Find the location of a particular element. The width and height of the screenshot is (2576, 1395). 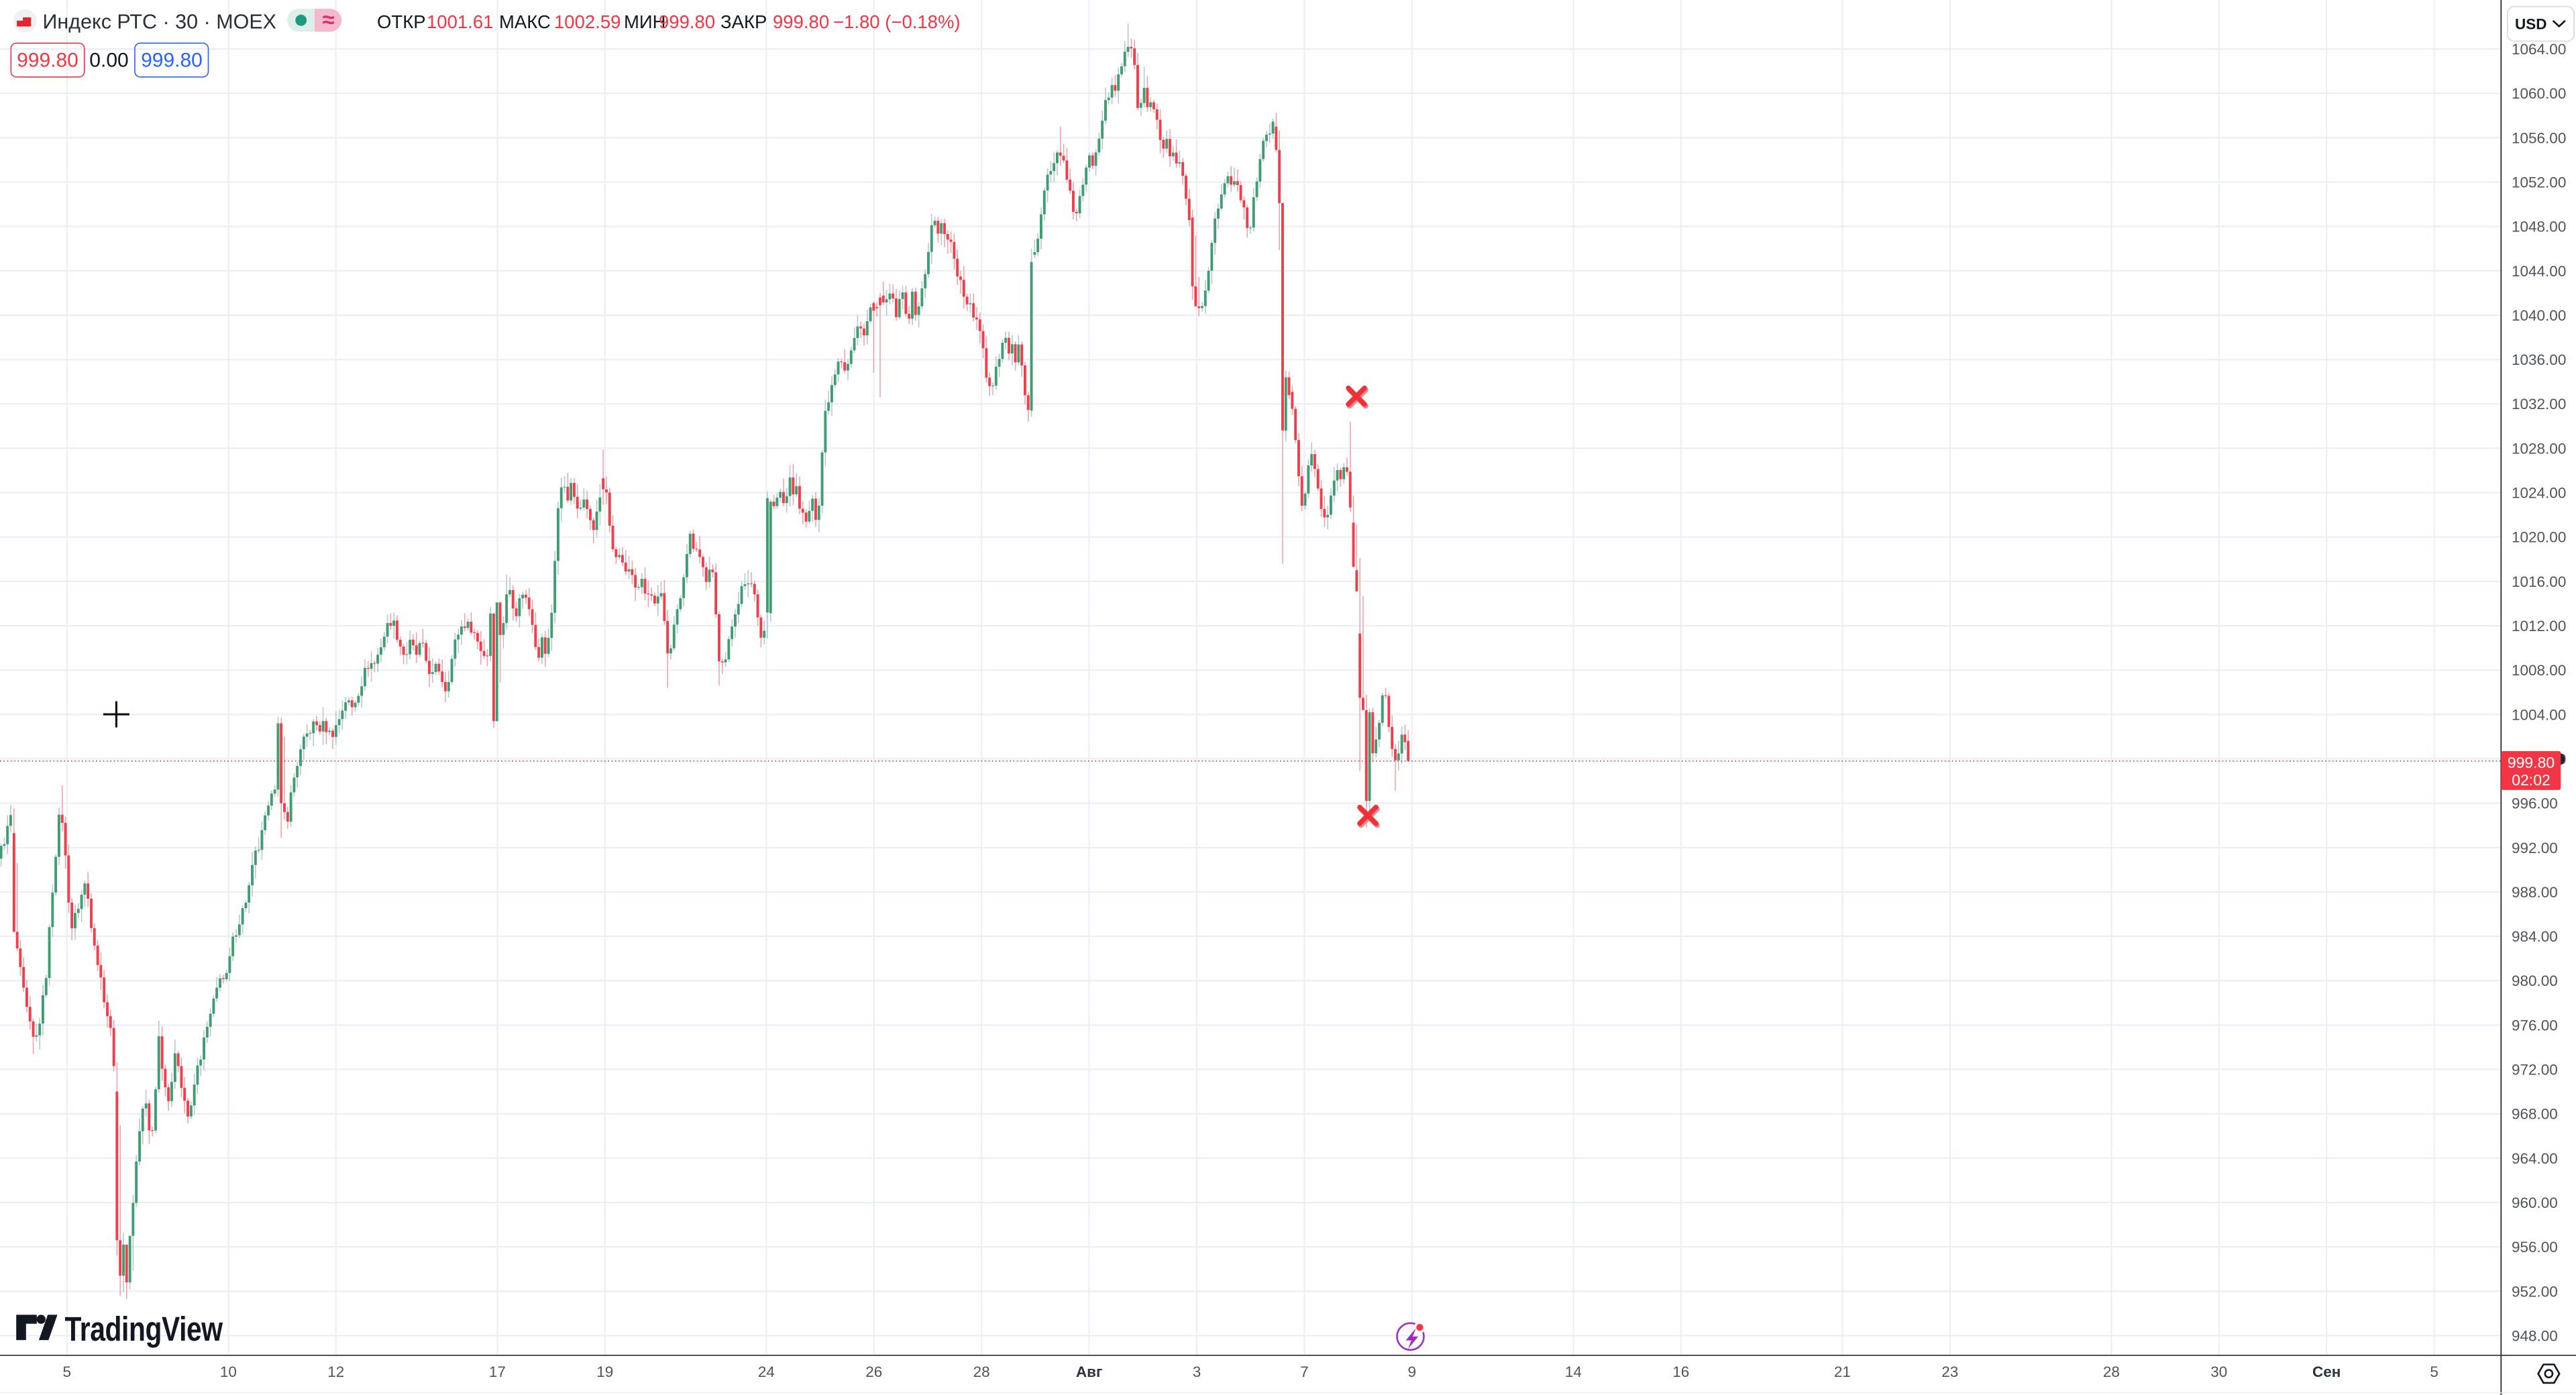

svg-text: 960.00 is located at coordinates (2535, 1202).